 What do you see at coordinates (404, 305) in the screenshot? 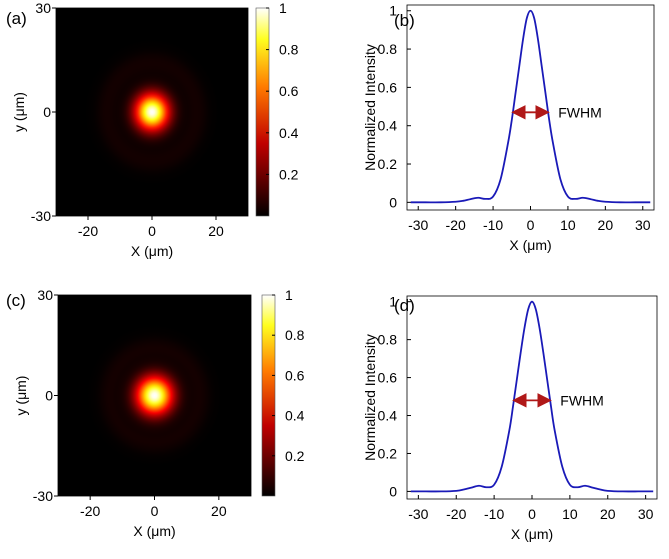
I see `panel-label-d: (d)` at bounding box center [404, 305].